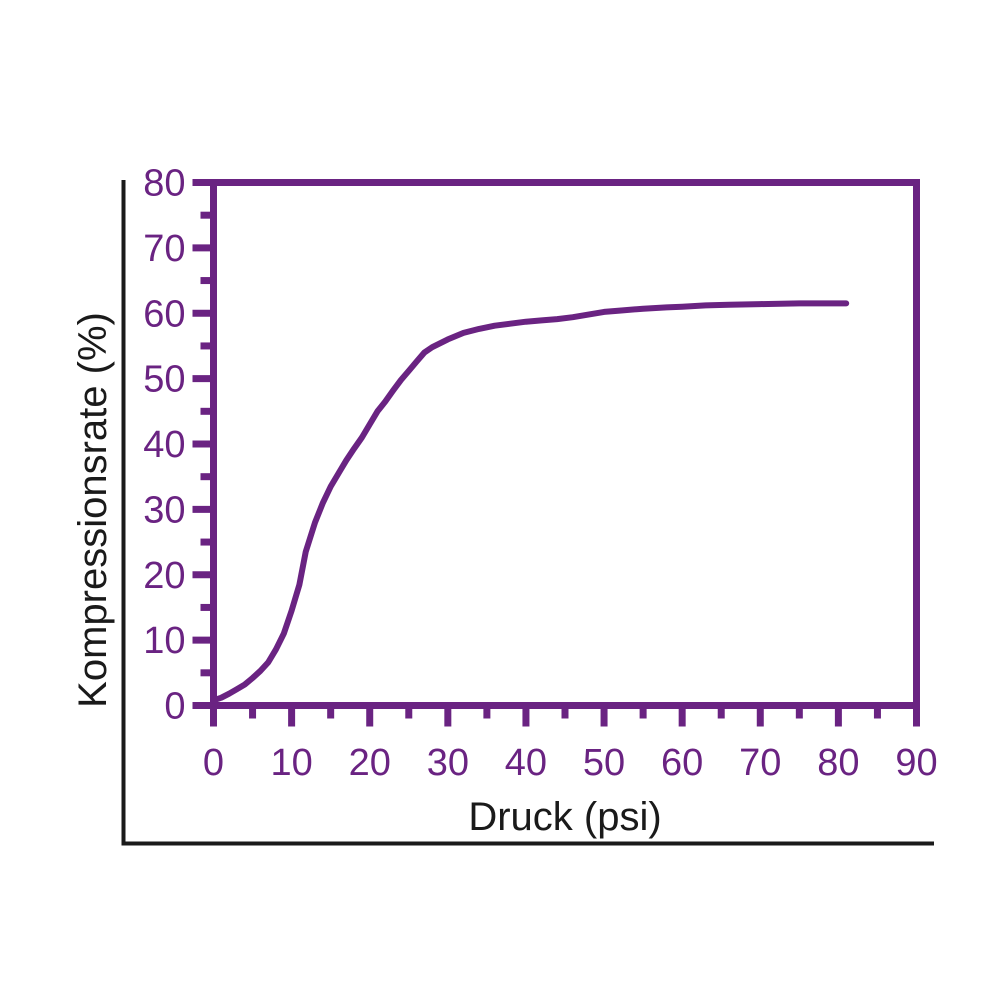  What do you see at coordinates (164, 445) in the screenshot?
I see `y-tick-label: 40` at bounding box center [164, 445].